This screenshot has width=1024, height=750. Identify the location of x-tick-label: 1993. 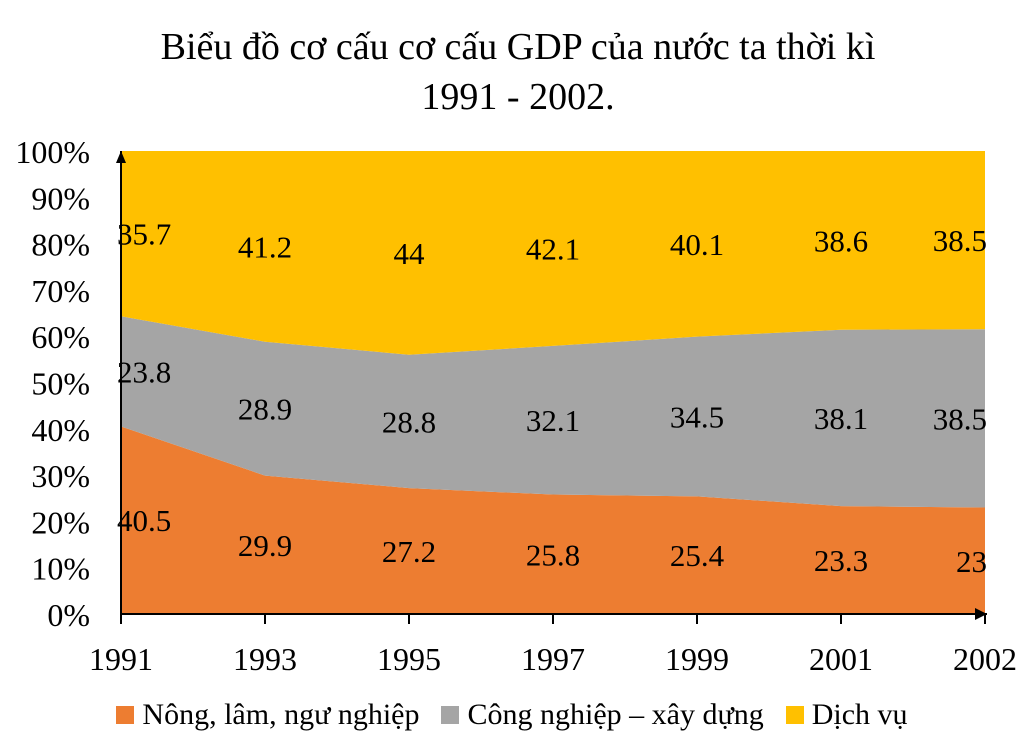
(265, 659).